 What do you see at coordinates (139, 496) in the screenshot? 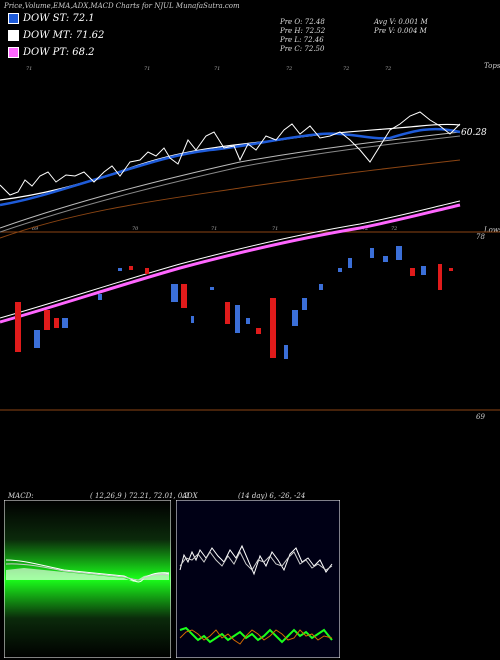
I see `macd-params: ( 12,26,9 ) 72.21, 72.01, 0.2` at bounding box center [139, 496].